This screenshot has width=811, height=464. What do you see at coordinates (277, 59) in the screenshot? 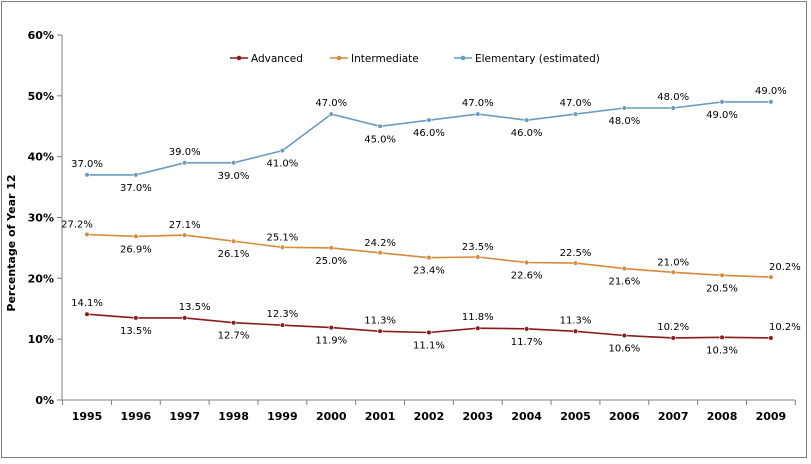
I see `legend-label: Advanced` at bounding box center [277, 59].